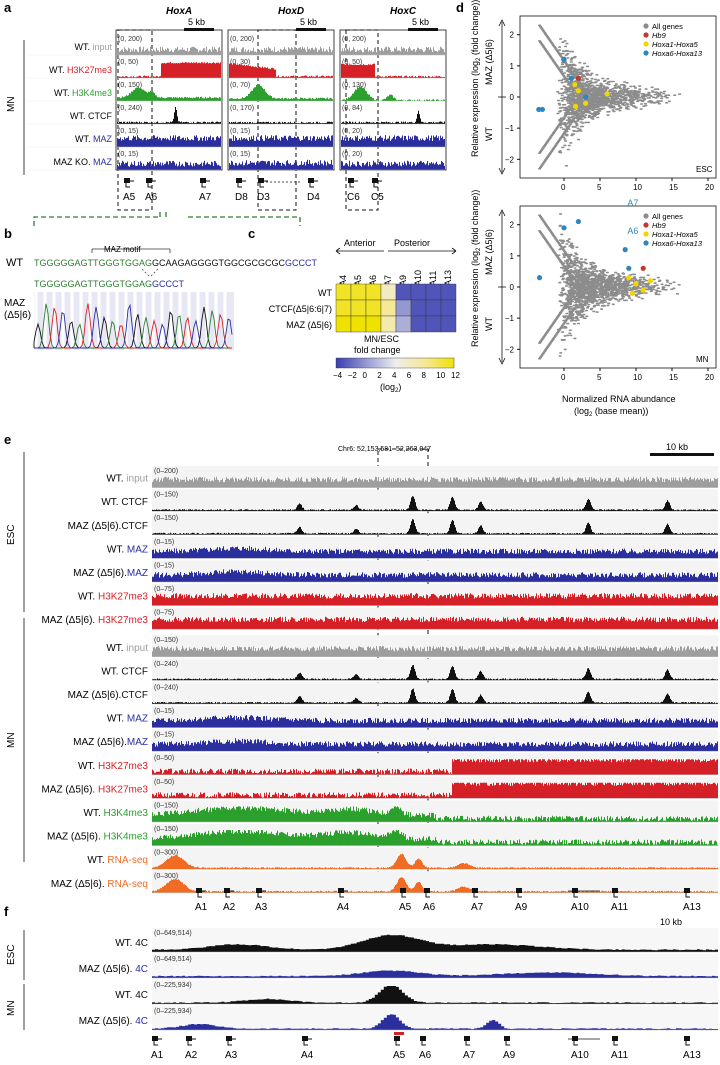 The height and width of the screenshot is (1065, 720). Describe the element at coordinates (166, 640) in the screenshot. I see `range-e-7: (0–150)` at that location.